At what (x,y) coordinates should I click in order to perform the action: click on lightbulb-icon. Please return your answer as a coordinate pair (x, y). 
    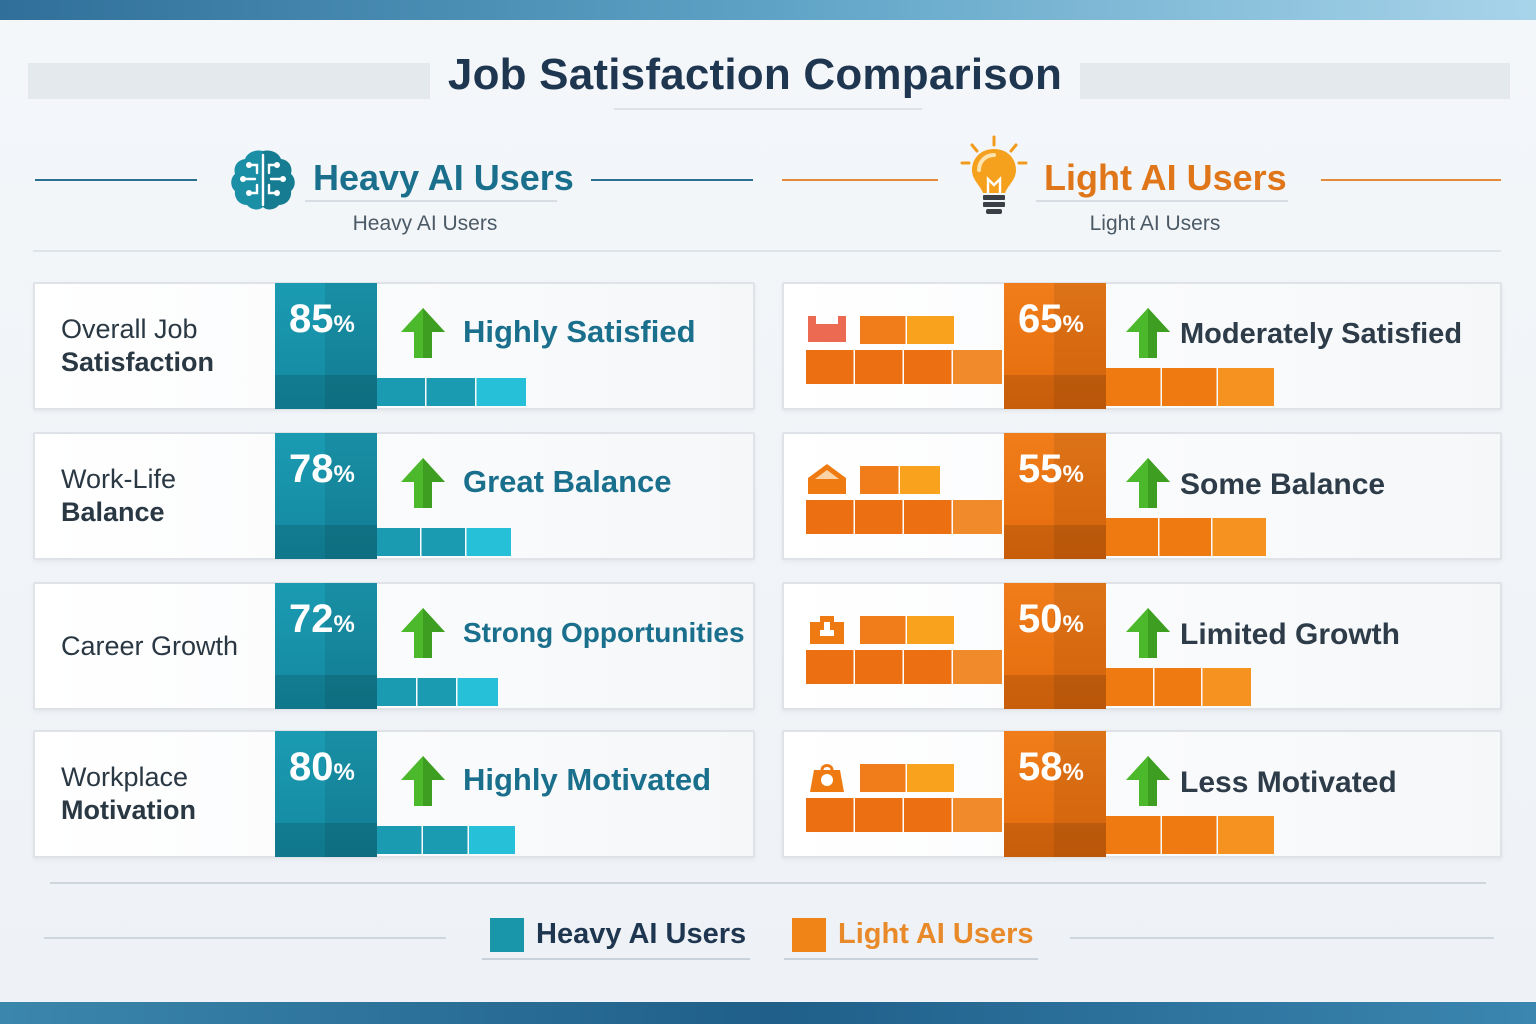
    Looking at the image, I should click on (994, 174).